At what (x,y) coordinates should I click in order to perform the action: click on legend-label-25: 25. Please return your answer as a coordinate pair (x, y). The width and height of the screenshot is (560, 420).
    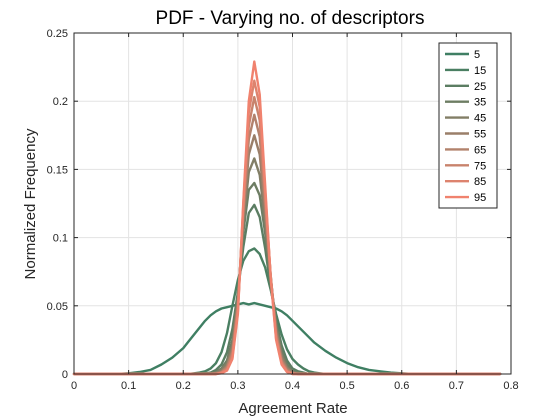
    Looking at the image, I should click on (480, 87).